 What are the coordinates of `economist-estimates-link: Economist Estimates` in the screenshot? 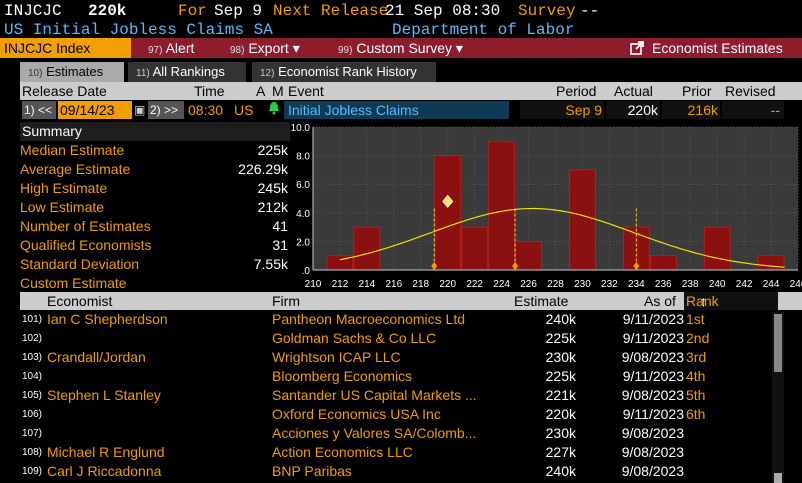 It's located at (706, 48).